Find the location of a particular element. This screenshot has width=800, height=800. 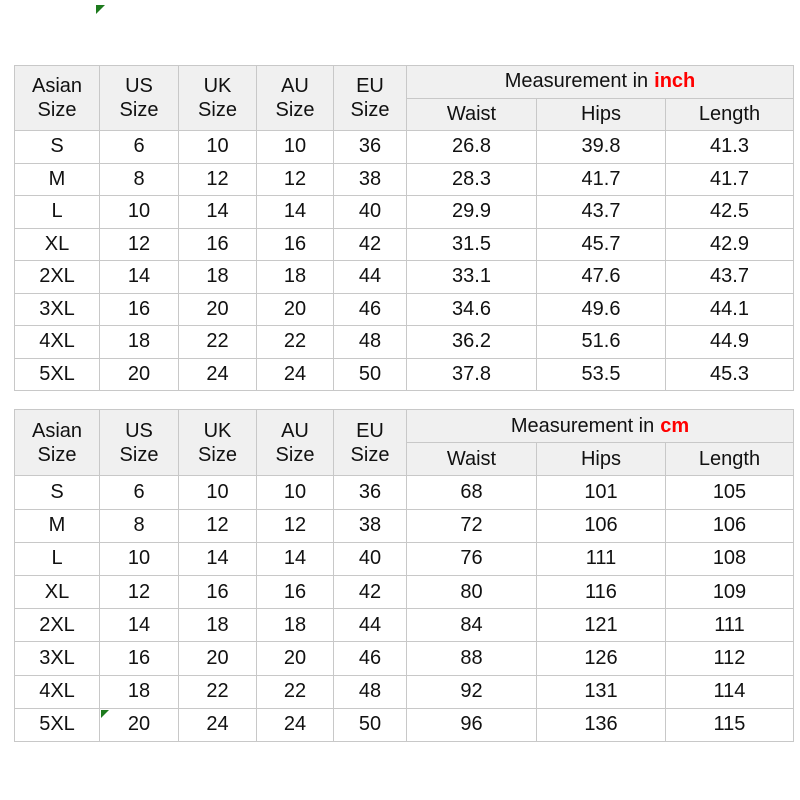

cell-uk-size: 20 is located at coordinates (217, 658).